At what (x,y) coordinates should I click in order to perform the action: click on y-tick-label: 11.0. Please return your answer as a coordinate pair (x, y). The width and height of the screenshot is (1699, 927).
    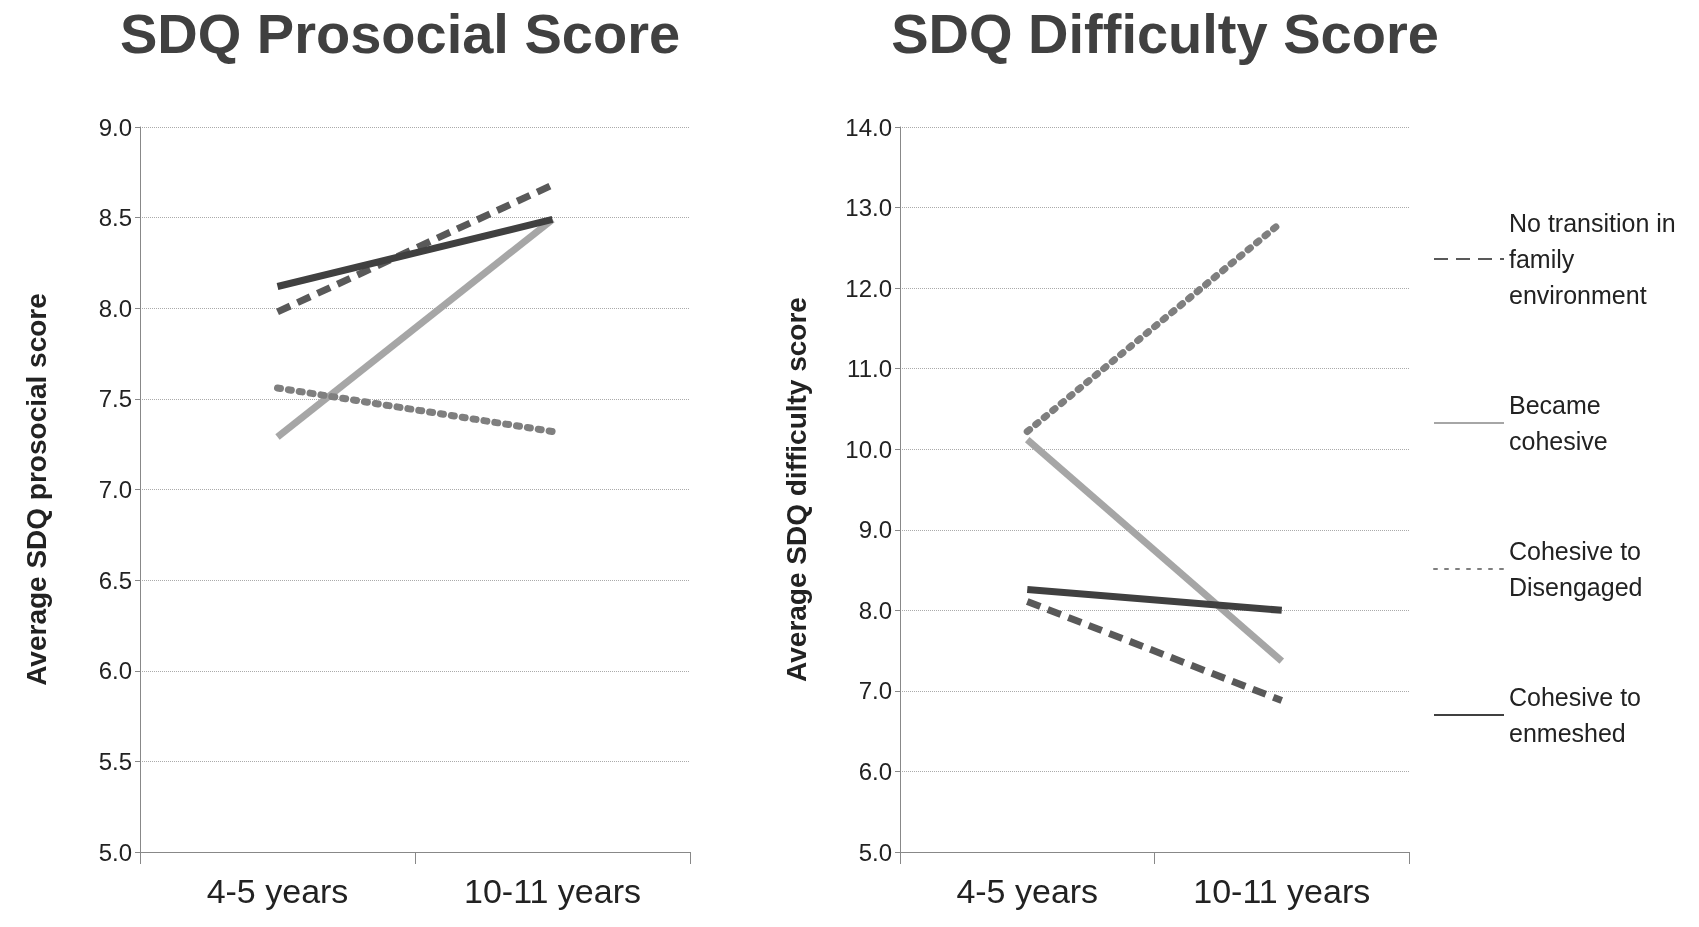
    Looking at the image, I should click on (869, 369).